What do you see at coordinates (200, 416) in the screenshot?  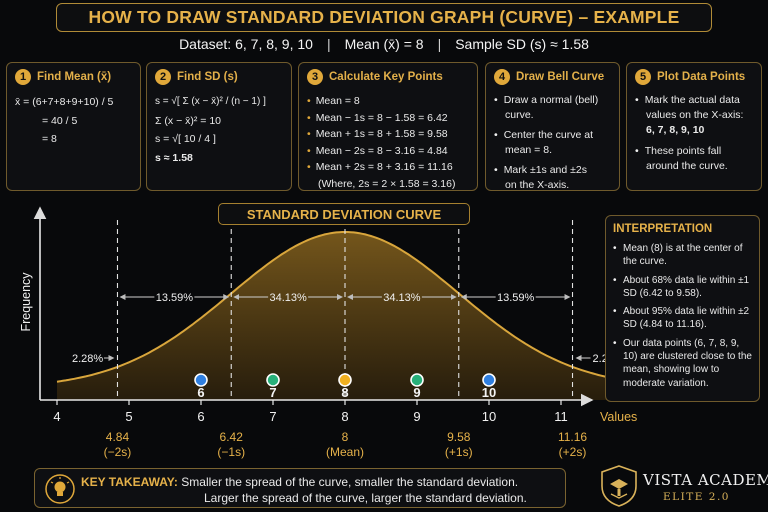 I see `x-tick-label: 6` at bounding box center [200, 416].